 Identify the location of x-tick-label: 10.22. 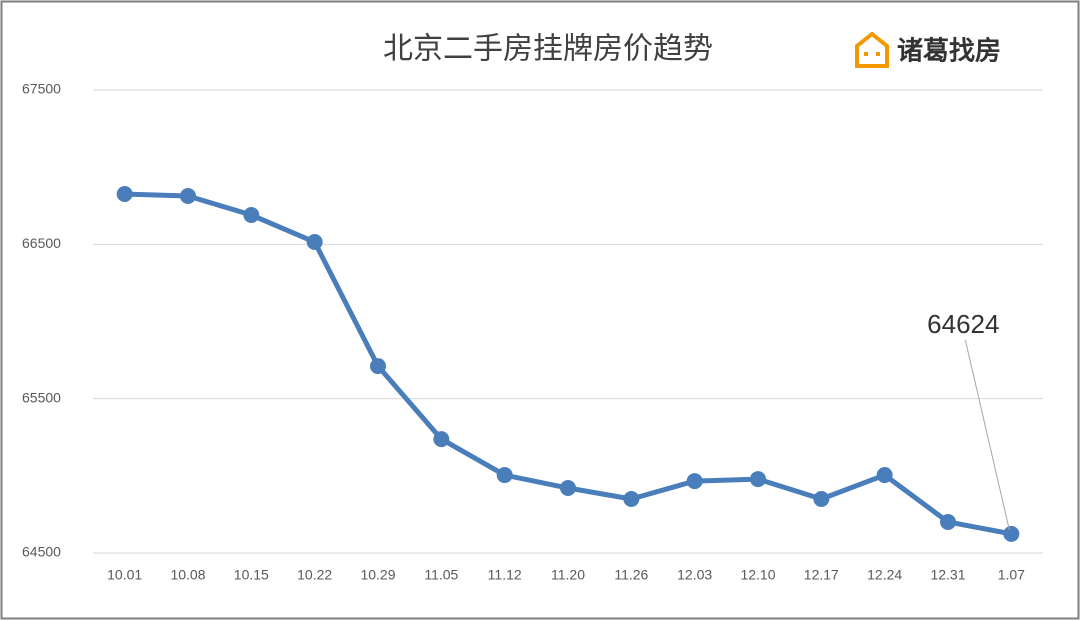
(314, 575).